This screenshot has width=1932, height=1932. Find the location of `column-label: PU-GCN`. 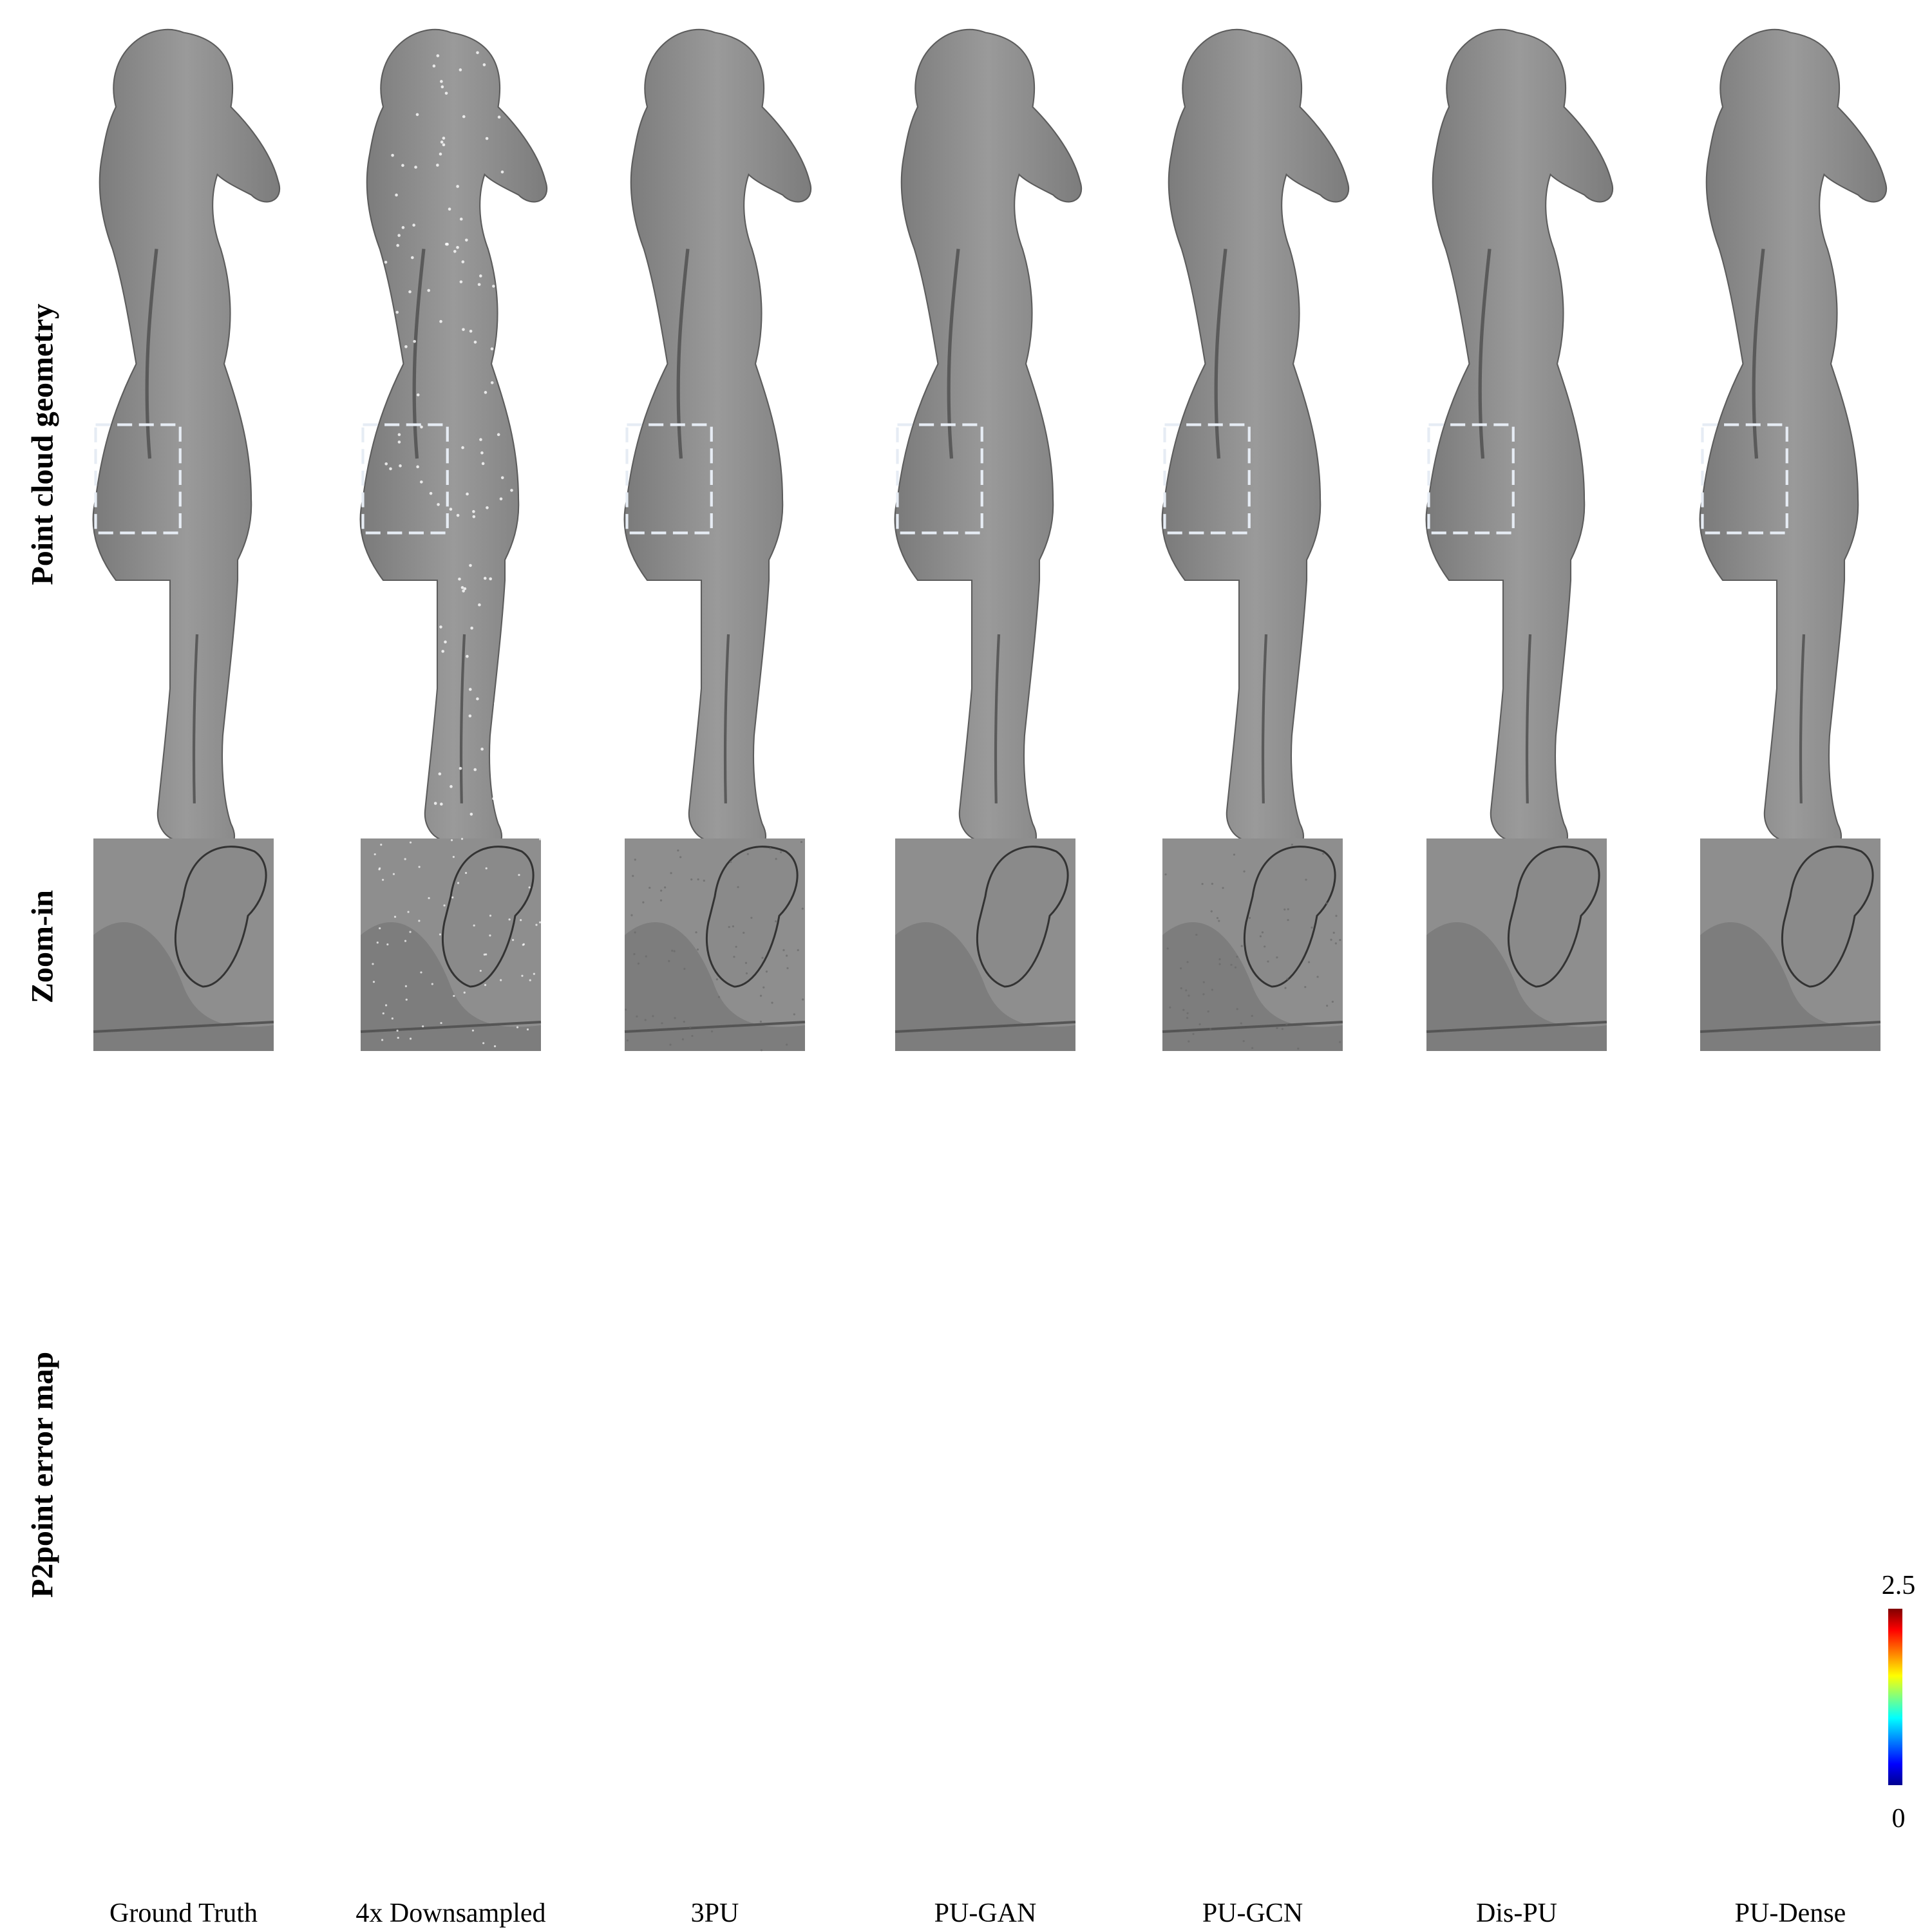

column-label: PU-GCN is located at coordinates (1253, 1913).